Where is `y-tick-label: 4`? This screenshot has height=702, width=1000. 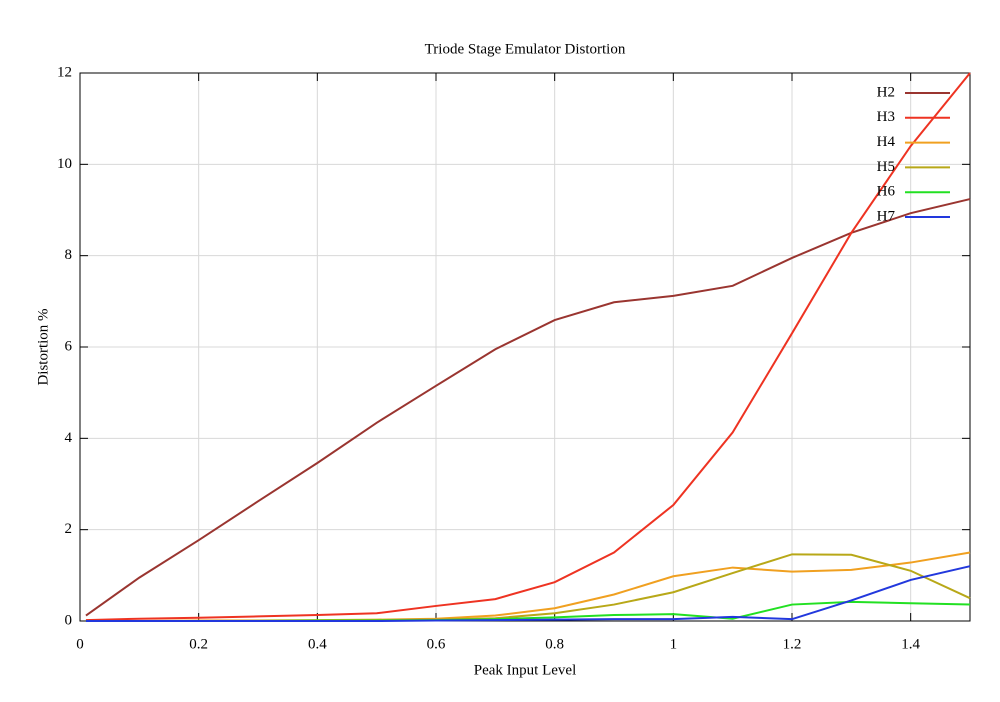
y-tick-label: 4 is located at coordinates (69, 438).